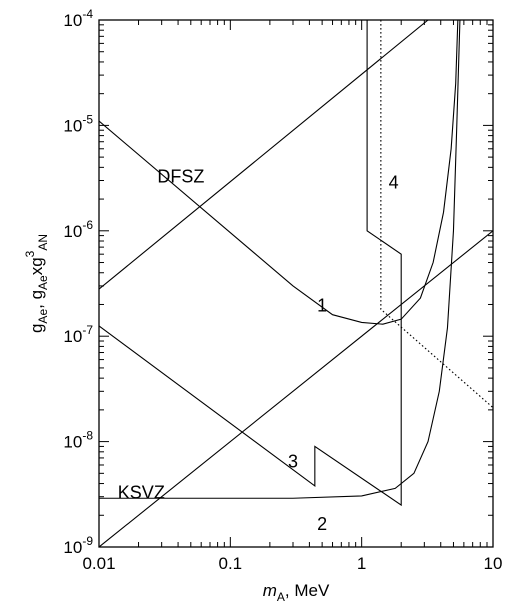  What do you see at coordinates (78, 440) in the screenshot?
I see `y-tick-label: 10⁻⁸` at bounding box center [78, 440].